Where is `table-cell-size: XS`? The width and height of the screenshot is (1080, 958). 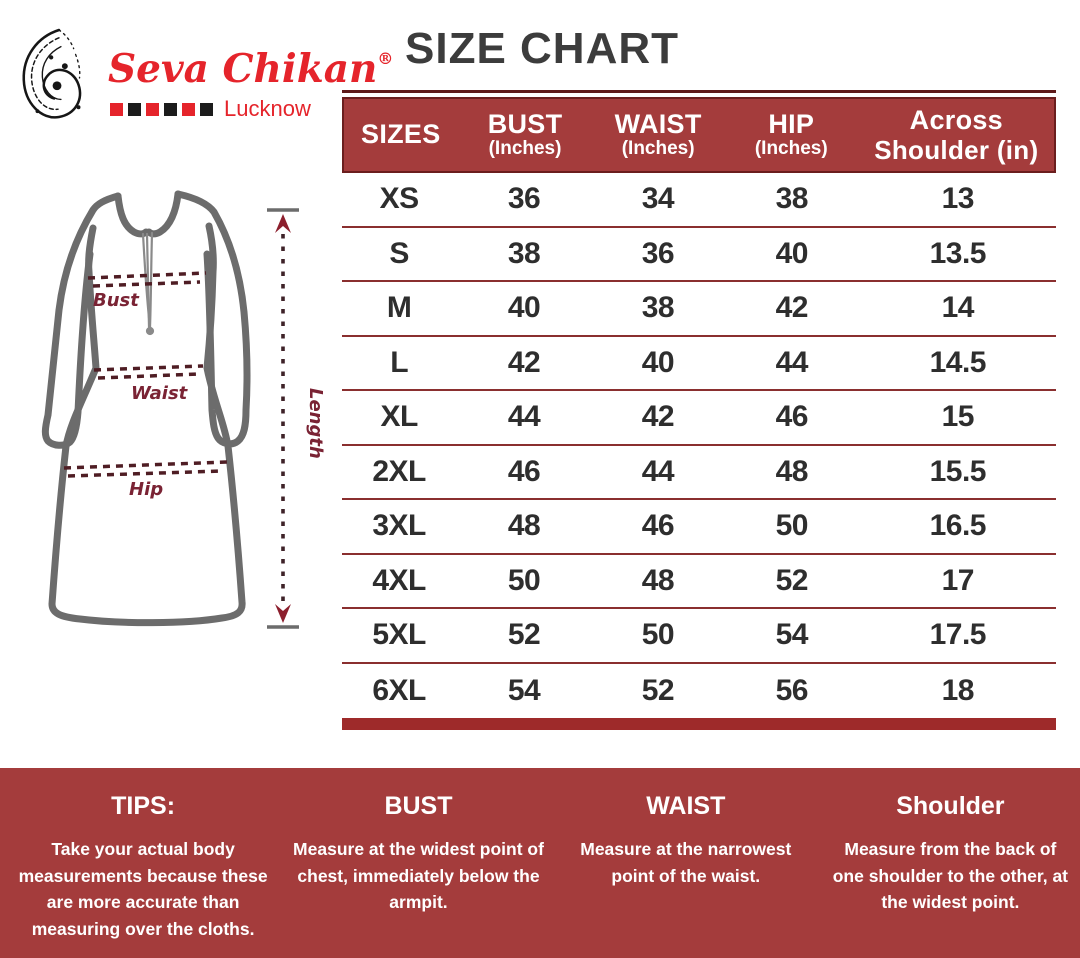
table-cell-size: XS is located at coordinates (399, 199).